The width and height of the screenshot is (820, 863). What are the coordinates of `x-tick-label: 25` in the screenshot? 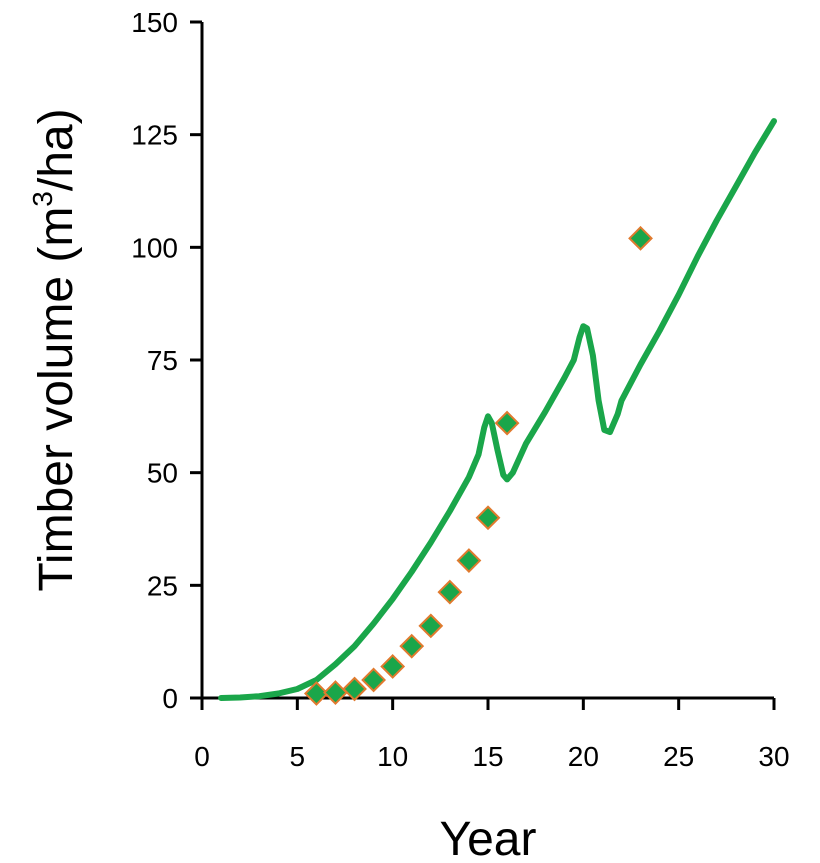 It's located at (678, 756).